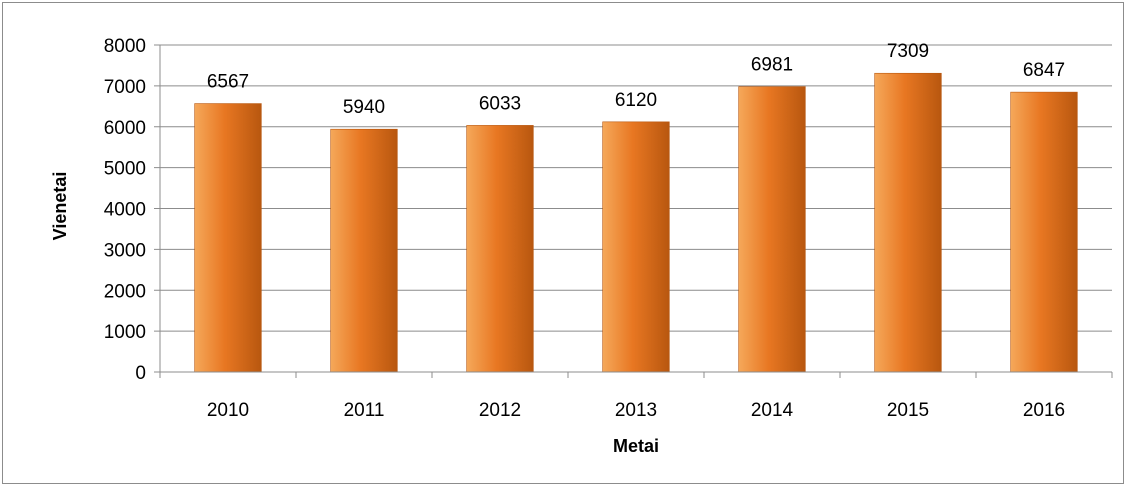 Image resolution: width=1128 pixels, height=487 pixels. I want to click on data-label-2014: 6981, so click(772, 65).